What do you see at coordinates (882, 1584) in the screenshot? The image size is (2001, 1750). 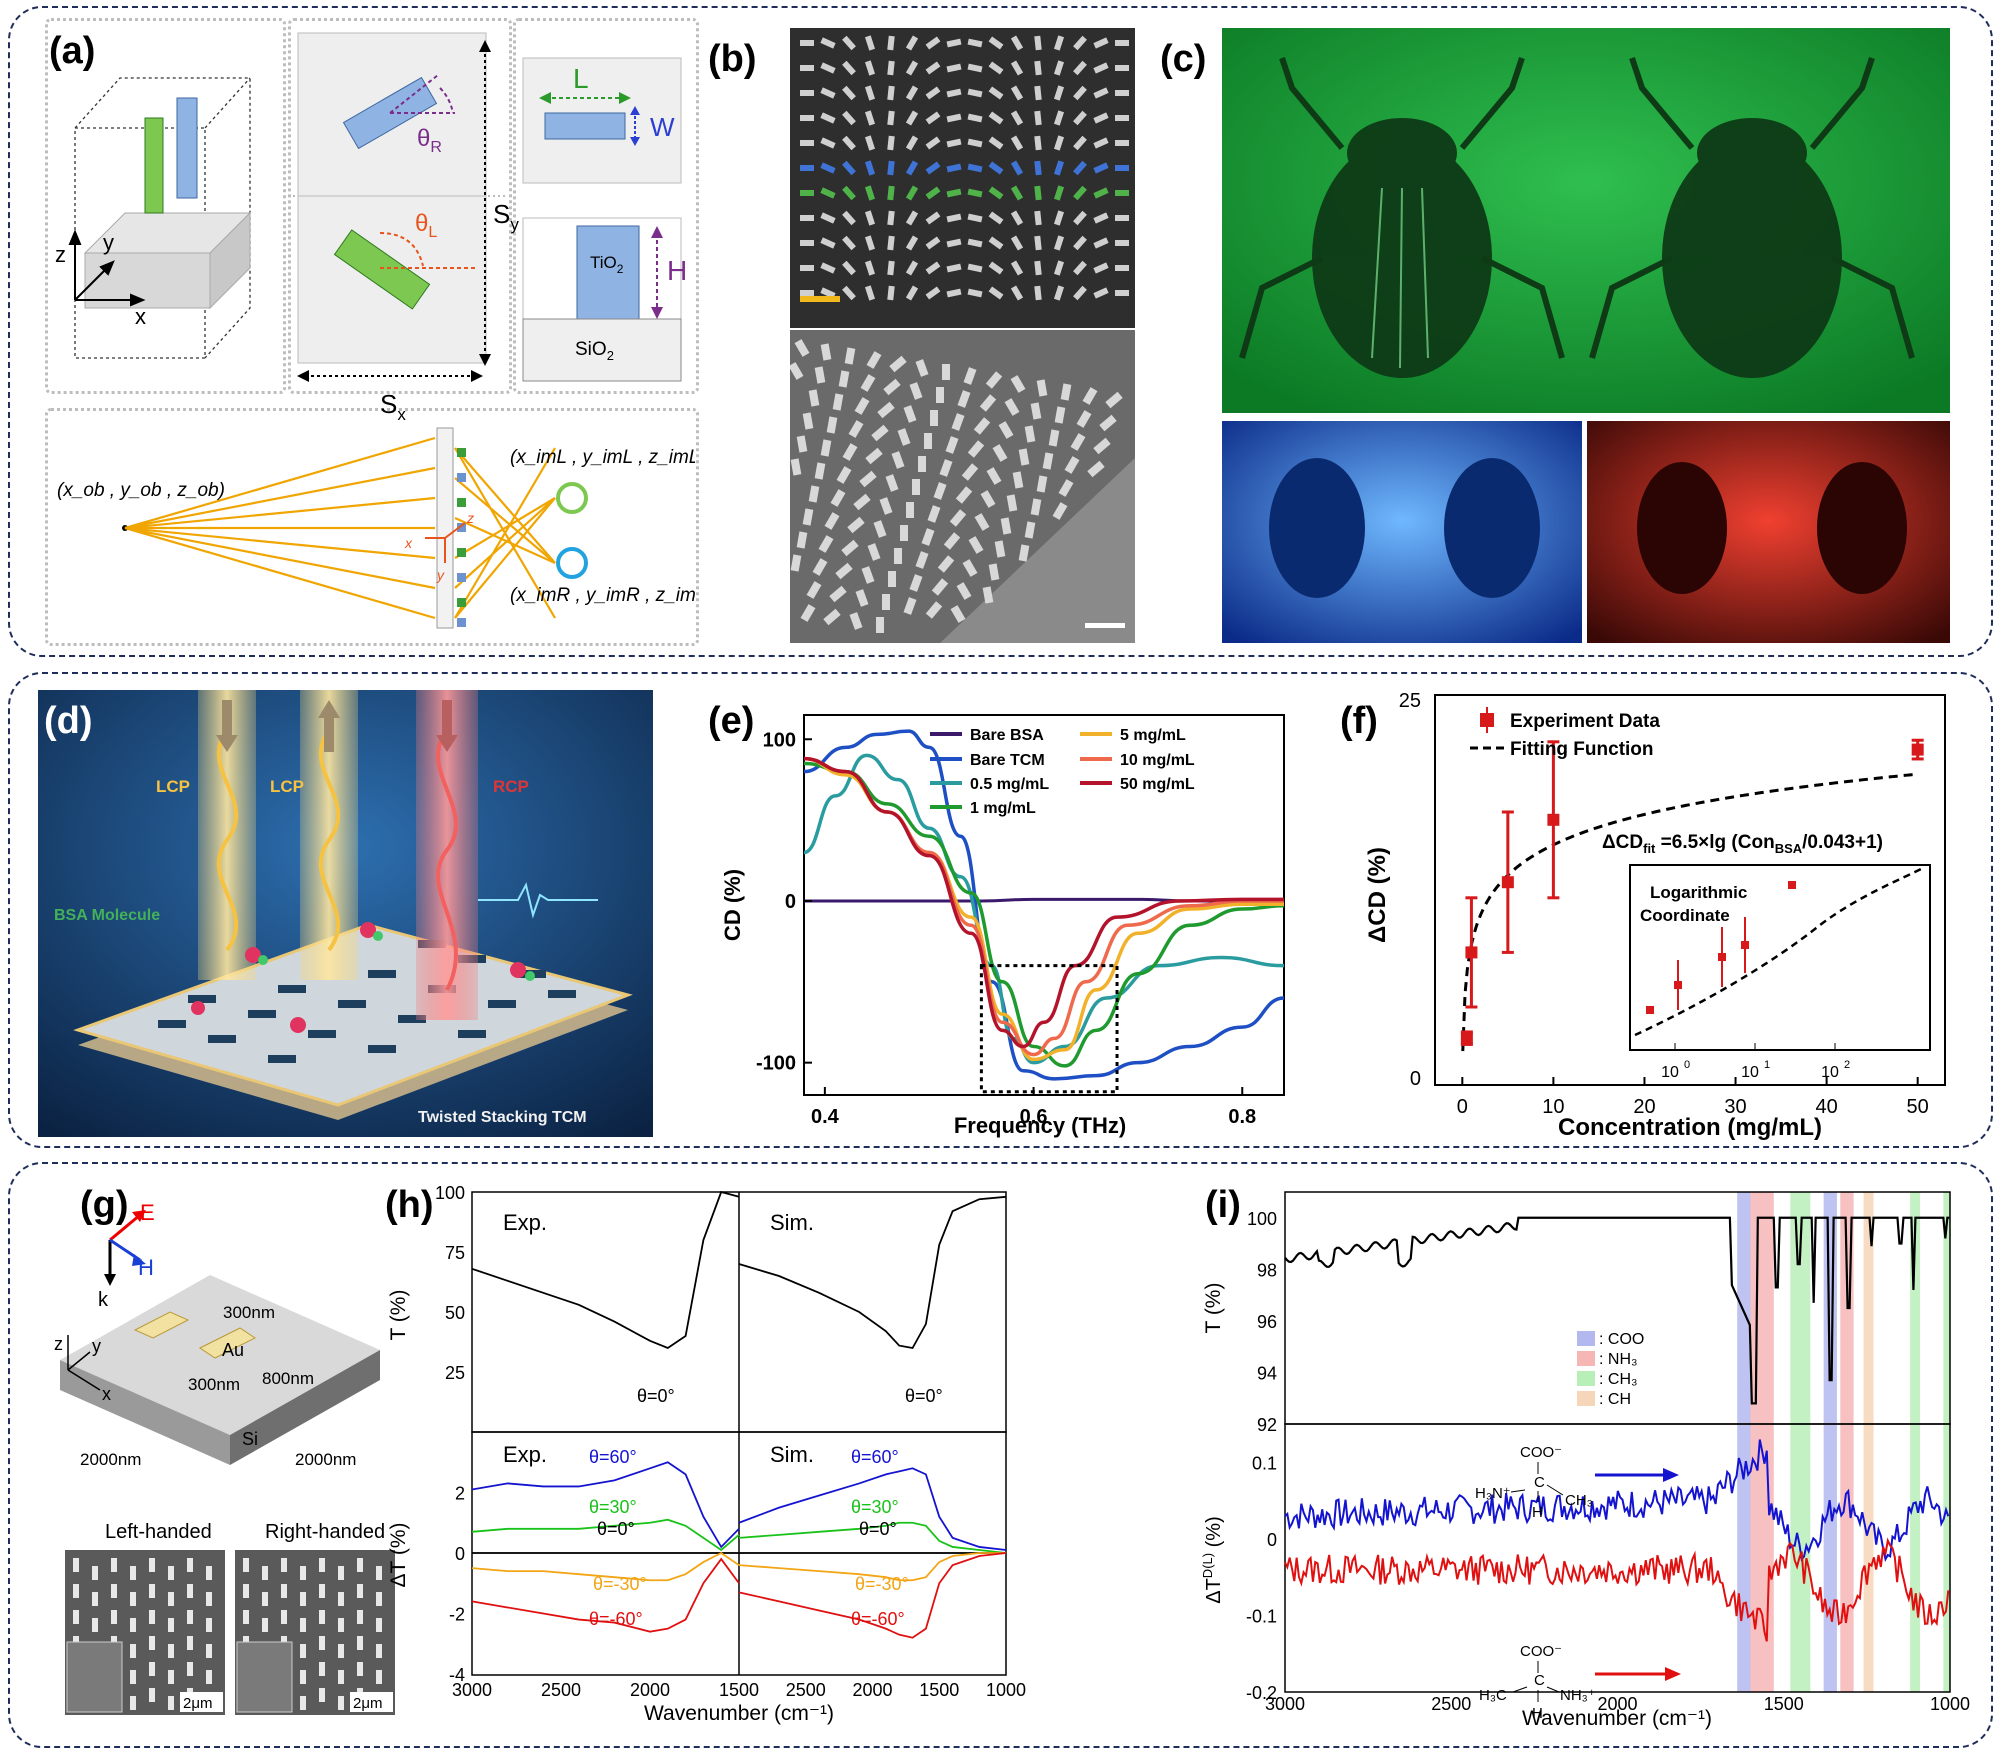 I see `angle-label-sim: θ=-30°` at bounding box center [882, 1584].